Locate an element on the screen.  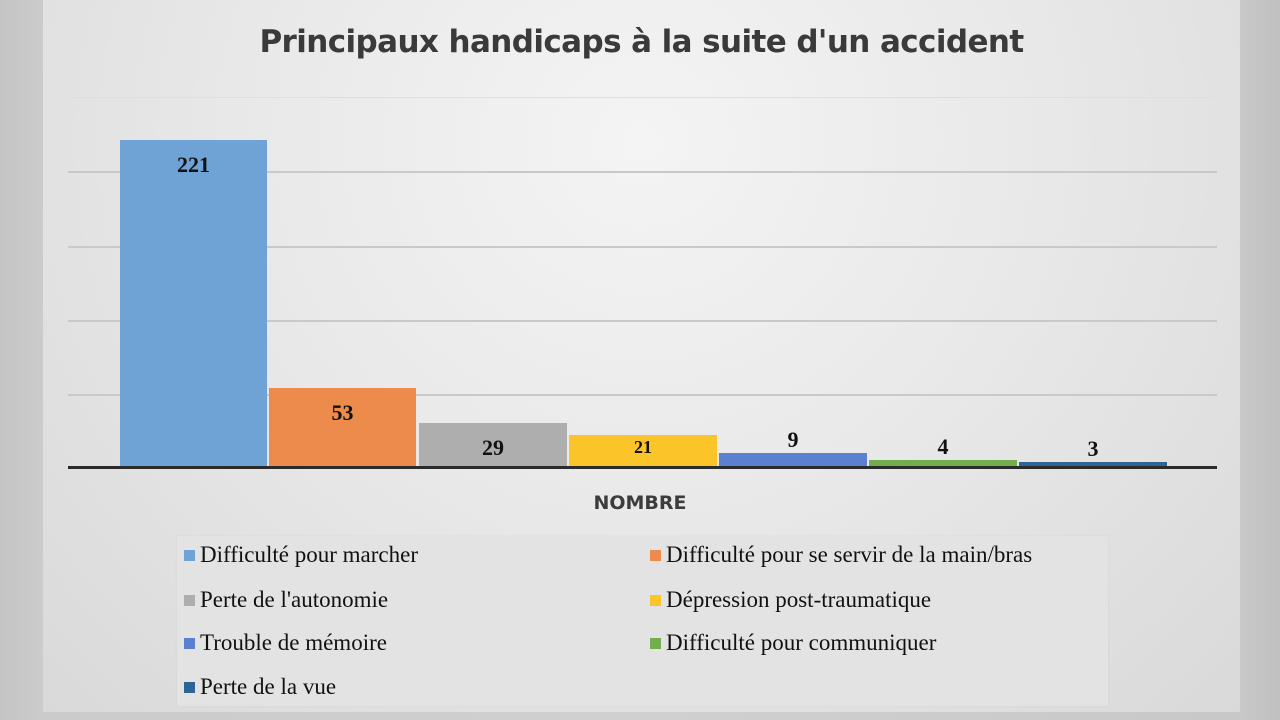
bar-difficulte-main-bras: 53 is located at coordinates (342, 427).